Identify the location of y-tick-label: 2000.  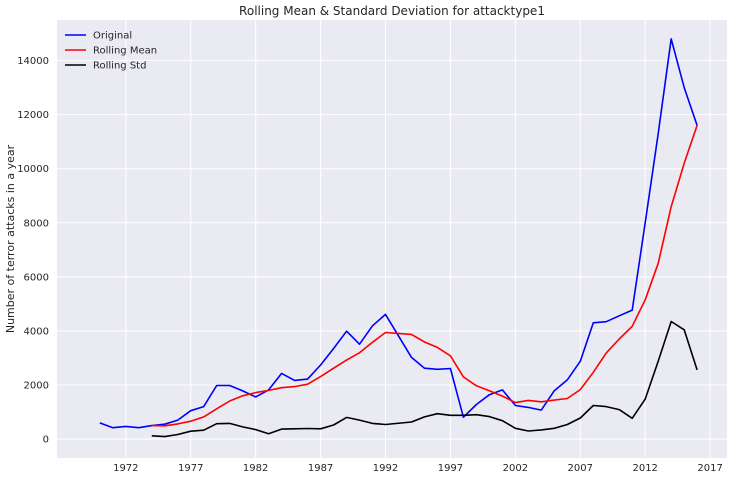
(36, 386).